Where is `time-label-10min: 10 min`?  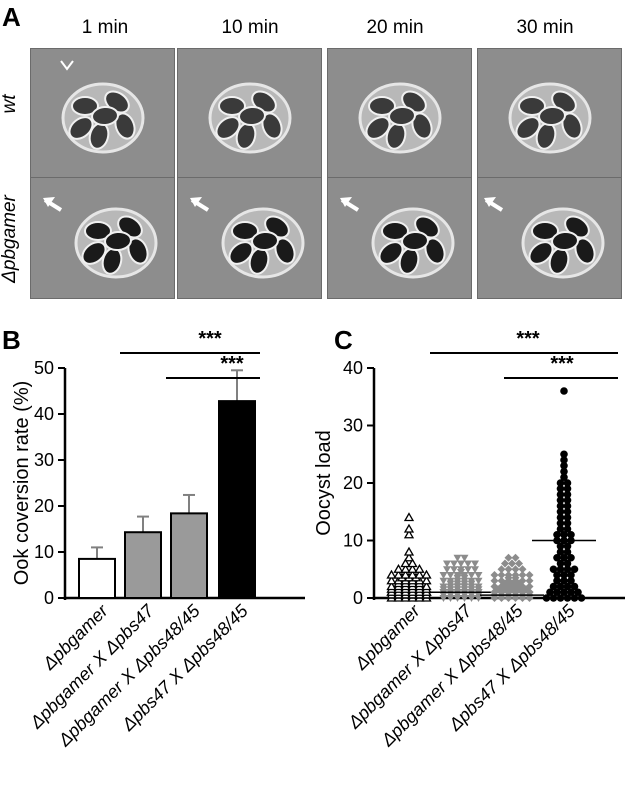 time-label-10min: 10 min is located at coordinates (250, 27).